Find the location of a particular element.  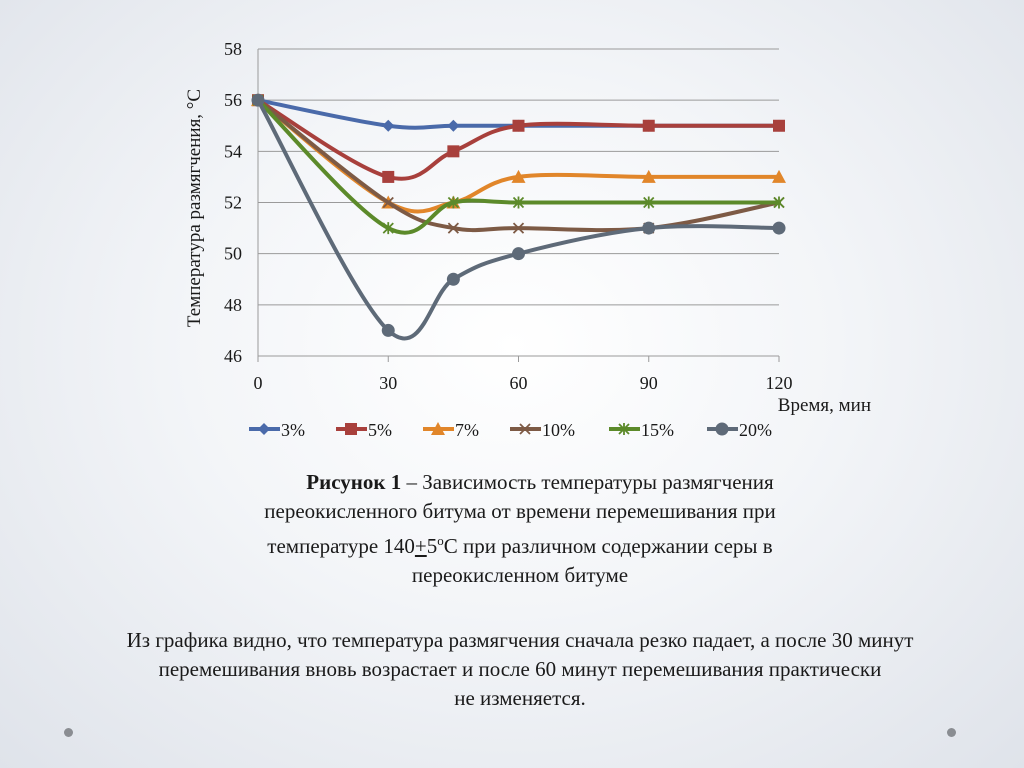

y-tick-labels: 46 48 50 52 54 56 58 is located at coordinates (233, 202).